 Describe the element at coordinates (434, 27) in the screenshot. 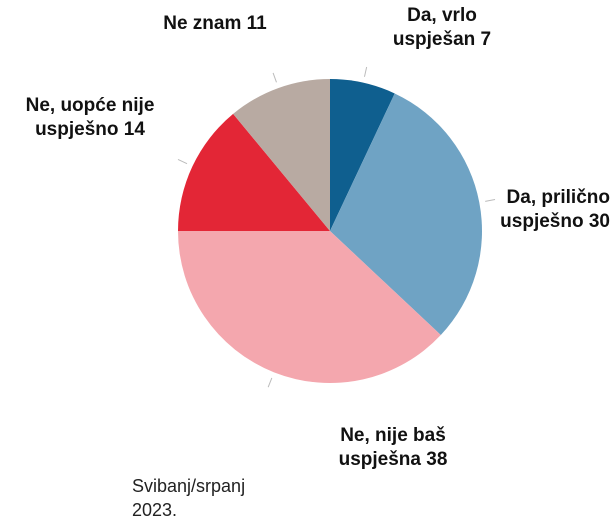

I see `slice-name: Da, vrlo uspješan` at that location.